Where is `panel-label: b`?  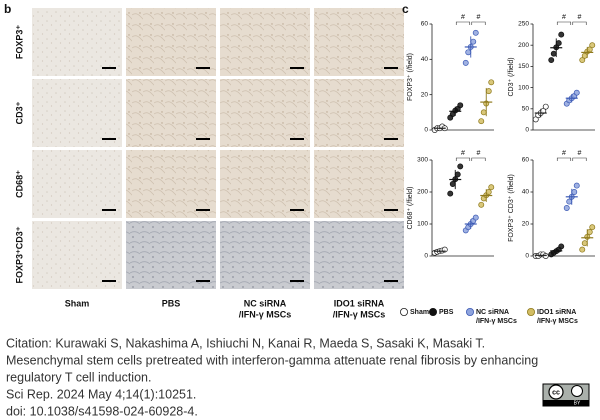 panel-label: b is located at coordinates (7, 9).